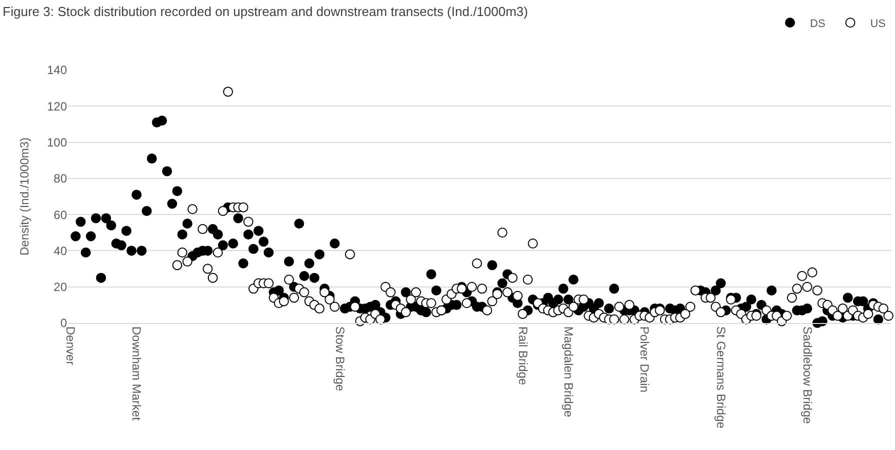  Describe the element at coordinates (24, 196) in the screenshot. I see `y-axis-title: Density (Ind./1000m3)` at that location.